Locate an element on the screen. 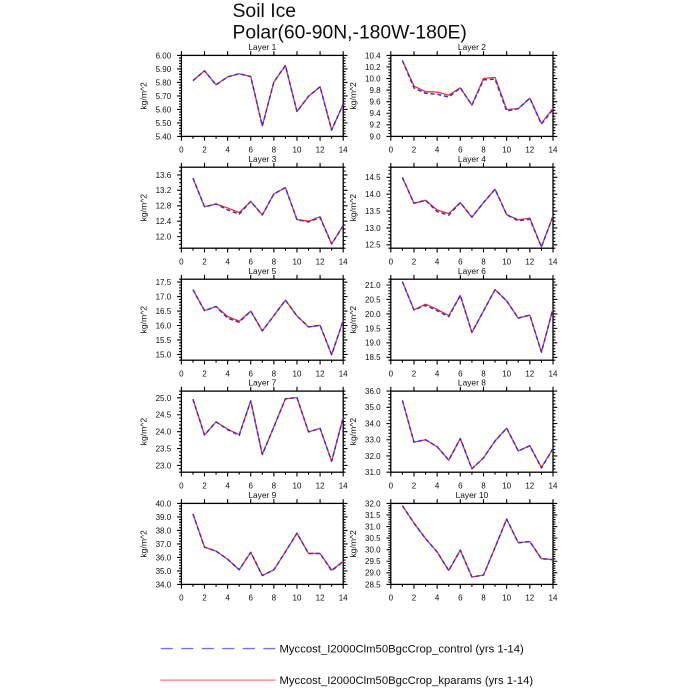 The height and width of the screenshot is (700, 700). svg-text: 23.5 is located at coordinates (164, 448).